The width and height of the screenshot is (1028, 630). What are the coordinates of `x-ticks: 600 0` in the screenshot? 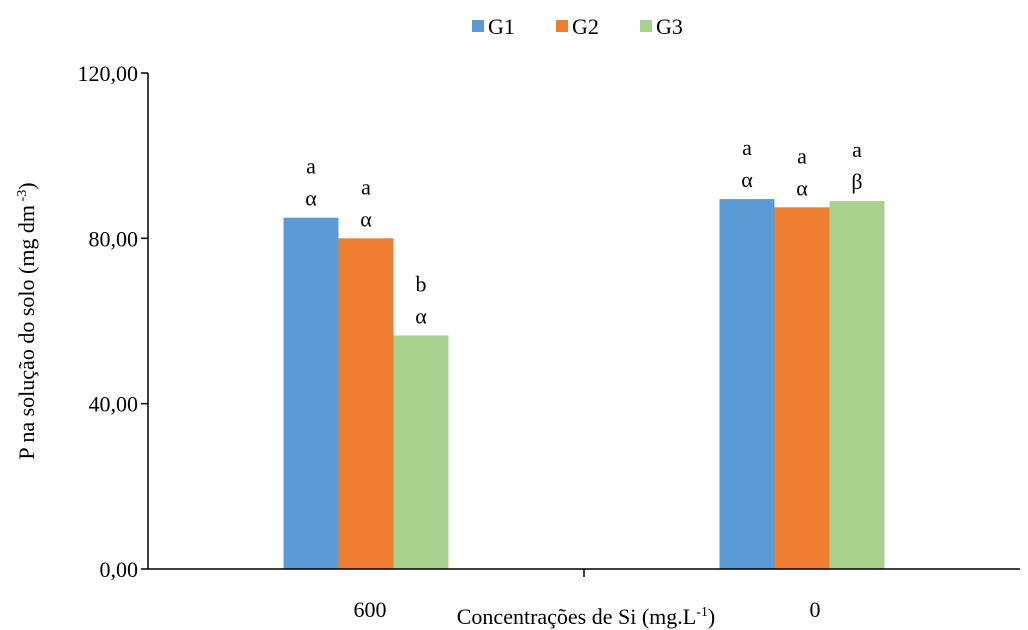 It's located at (587, 595).